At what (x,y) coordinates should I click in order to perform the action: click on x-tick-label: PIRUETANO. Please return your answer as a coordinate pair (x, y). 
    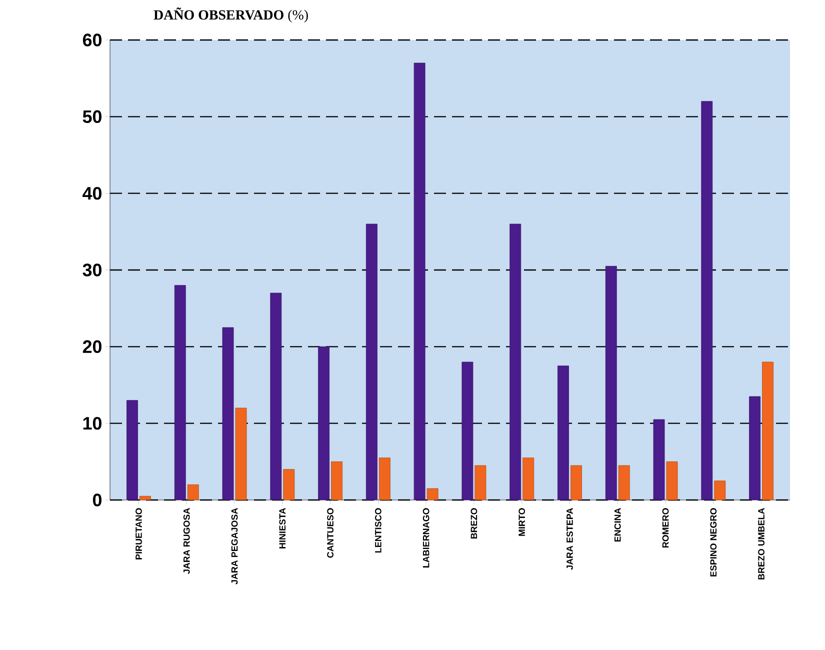
    Looking at the image, I should click on (139, 534).